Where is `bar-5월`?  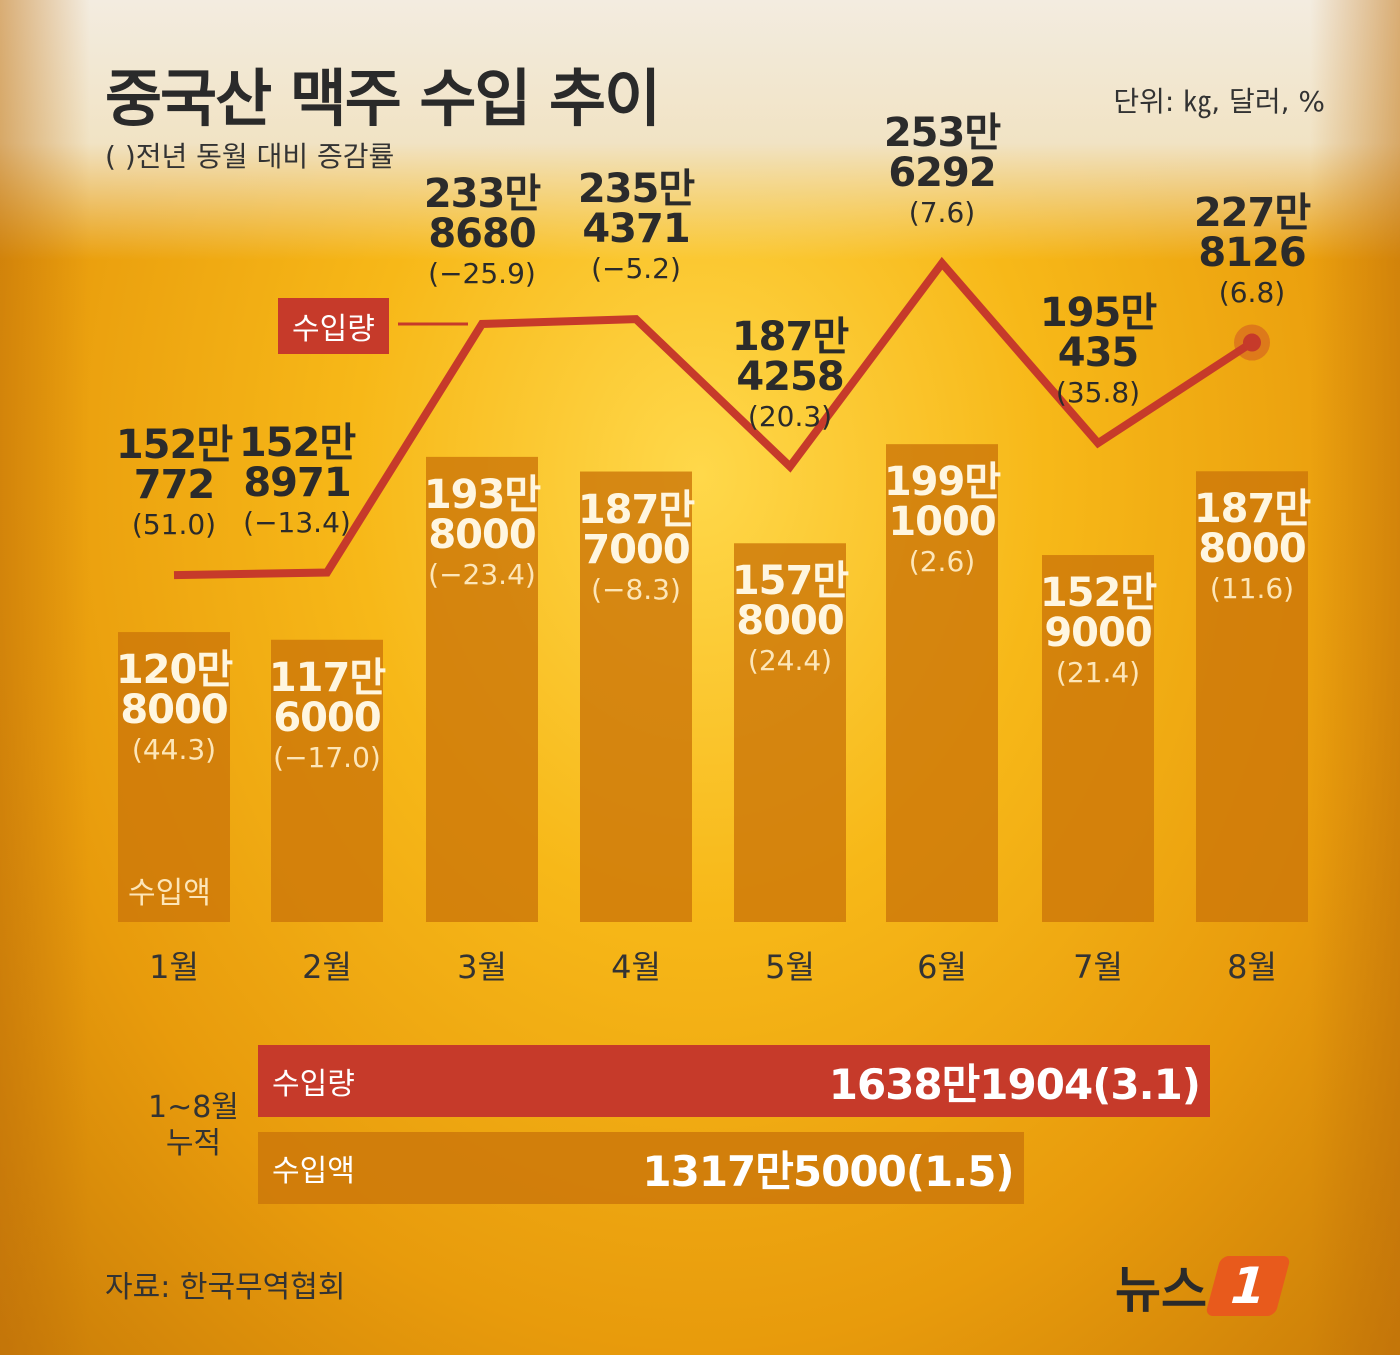
bar-5월 is located at coordinates (790, 732).